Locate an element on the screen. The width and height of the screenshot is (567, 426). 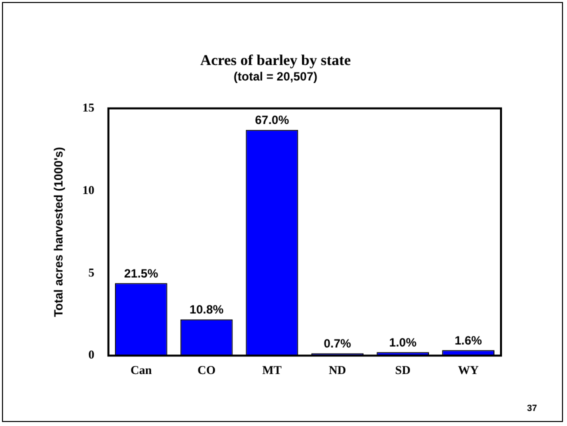
chart-subtitle: (total = 20,507) is located at coordinates (276, 77).